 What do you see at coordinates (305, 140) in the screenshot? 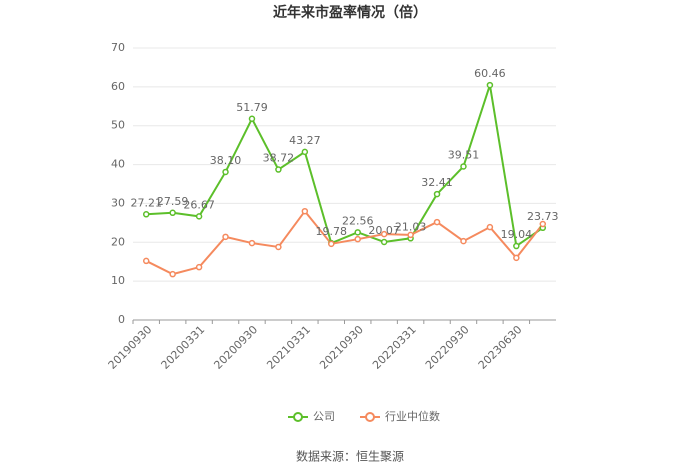
I see `data-label: 43.27` at bounding box center [305, 140].